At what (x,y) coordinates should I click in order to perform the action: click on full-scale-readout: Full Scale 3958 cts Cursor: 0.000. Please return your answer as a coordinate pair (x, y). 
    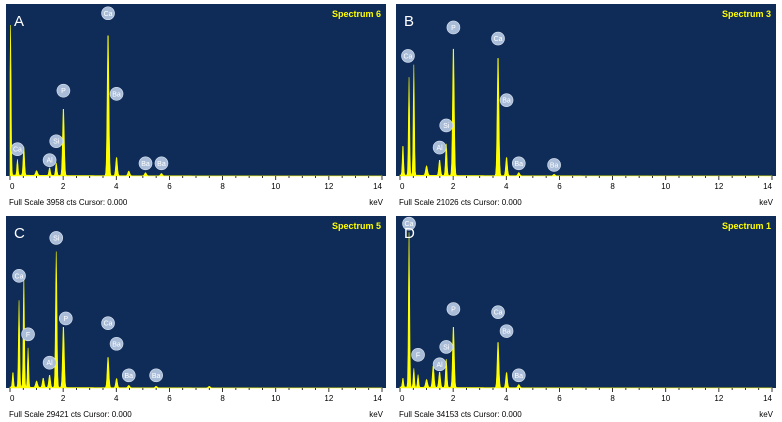
    Looking at the image, I should click on (68, 202).